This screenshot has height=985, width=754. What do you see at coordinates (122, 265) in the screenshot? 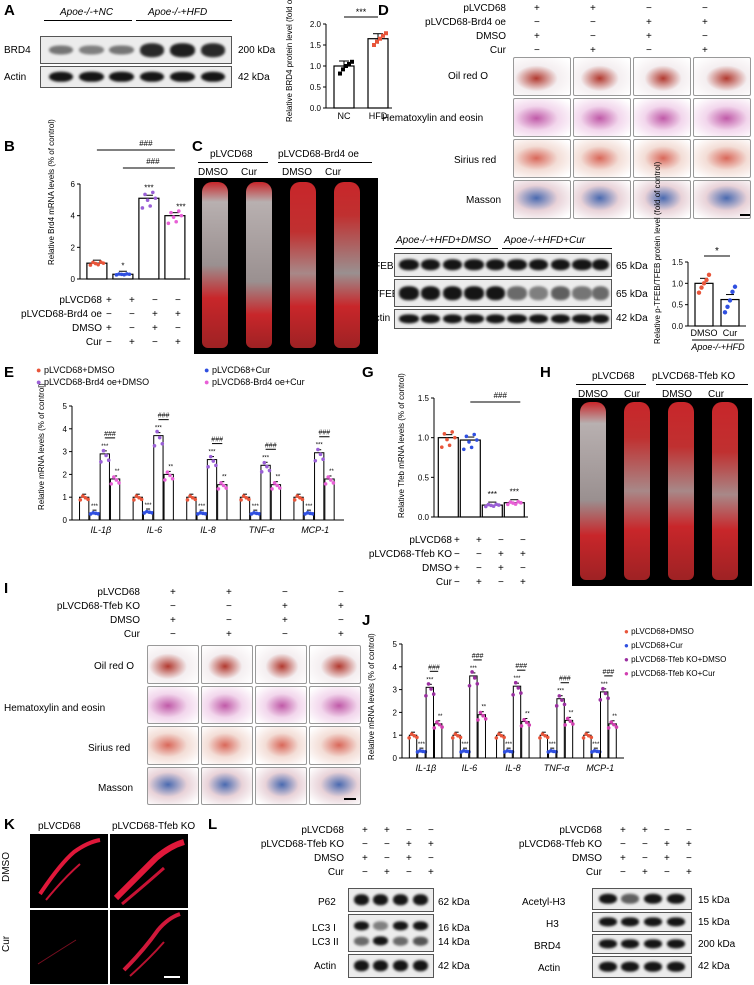
I see `significance-label: *` at bounding box center [122, 265].